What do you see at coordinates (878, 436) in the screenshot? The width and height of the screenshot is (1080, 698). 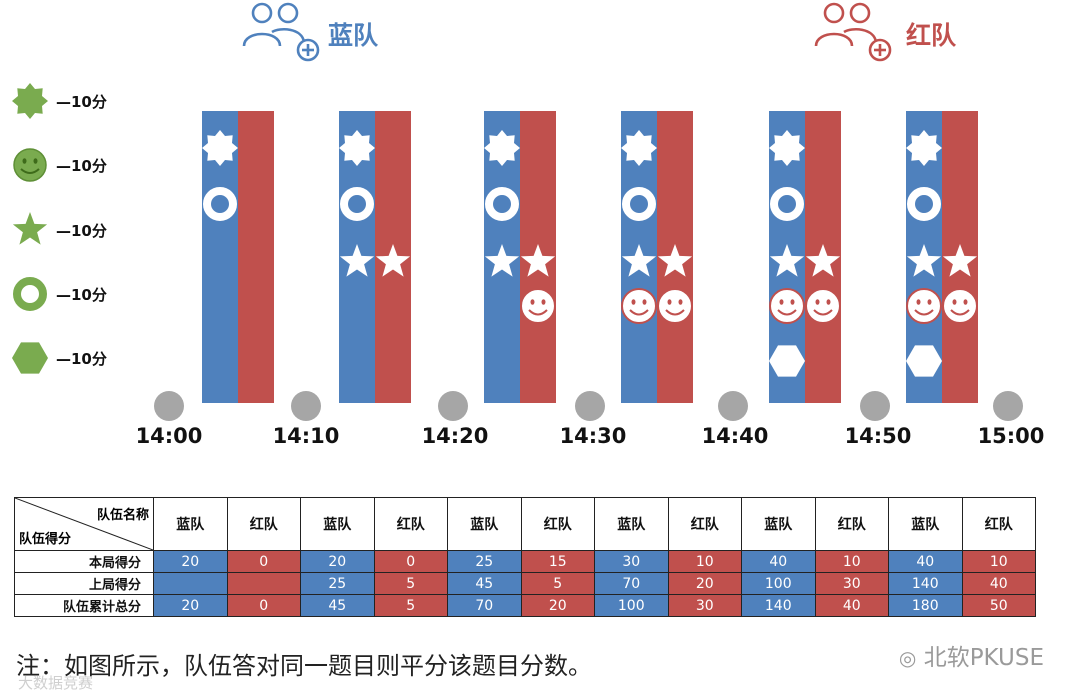 I see `time-label: 14:50` at bounding box center [878, 436].